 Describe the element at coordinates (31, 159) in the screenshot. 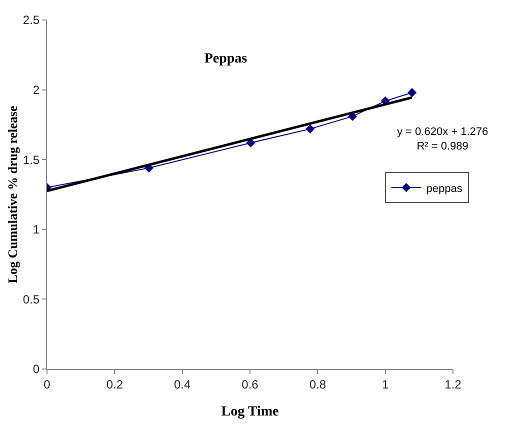

I see `y-tick-label: 1.5` at that location.